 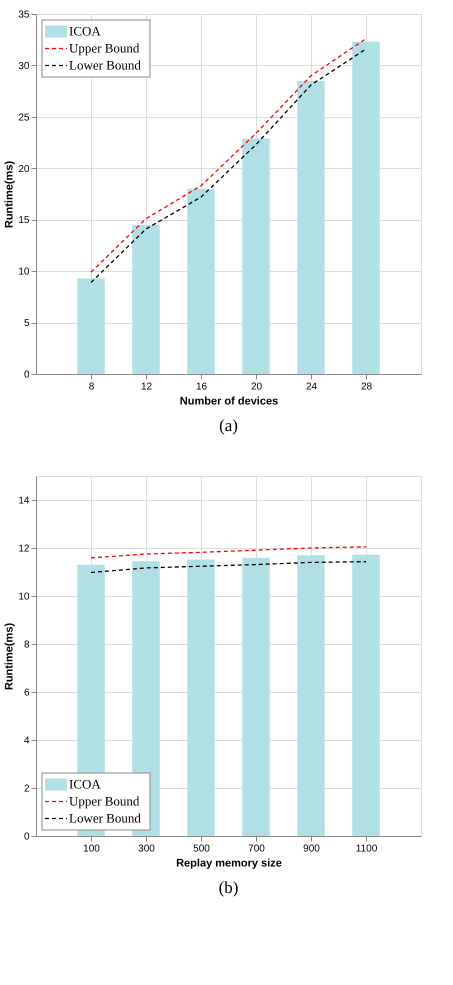 What do you see at coordinates (24, 118) in the screenshot?
I see `y-tick-label: 25` at bounding box center [24, 118].